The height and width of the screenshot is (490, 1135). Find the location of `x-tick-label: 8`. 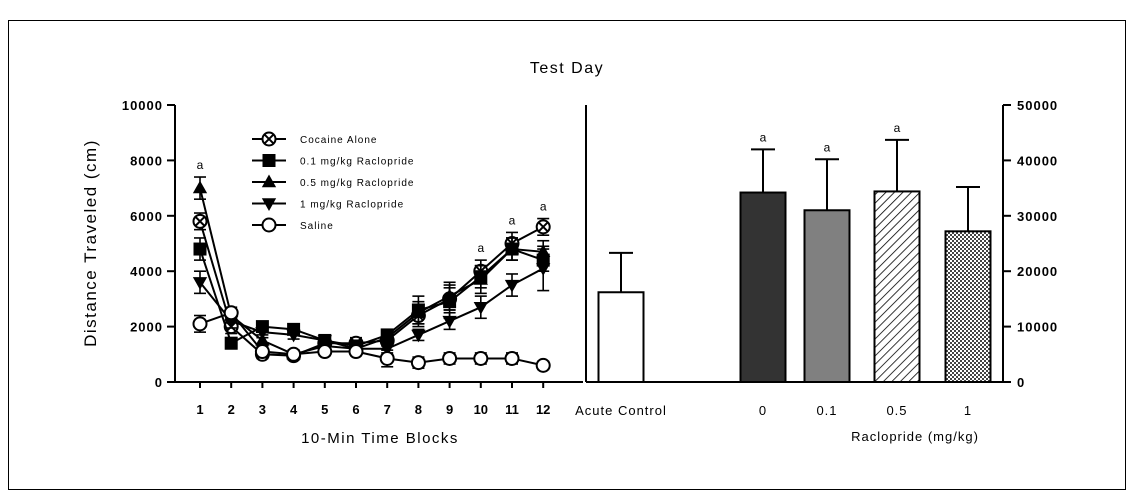

x-tick-label: 8 is located at coordinates (418, 409).